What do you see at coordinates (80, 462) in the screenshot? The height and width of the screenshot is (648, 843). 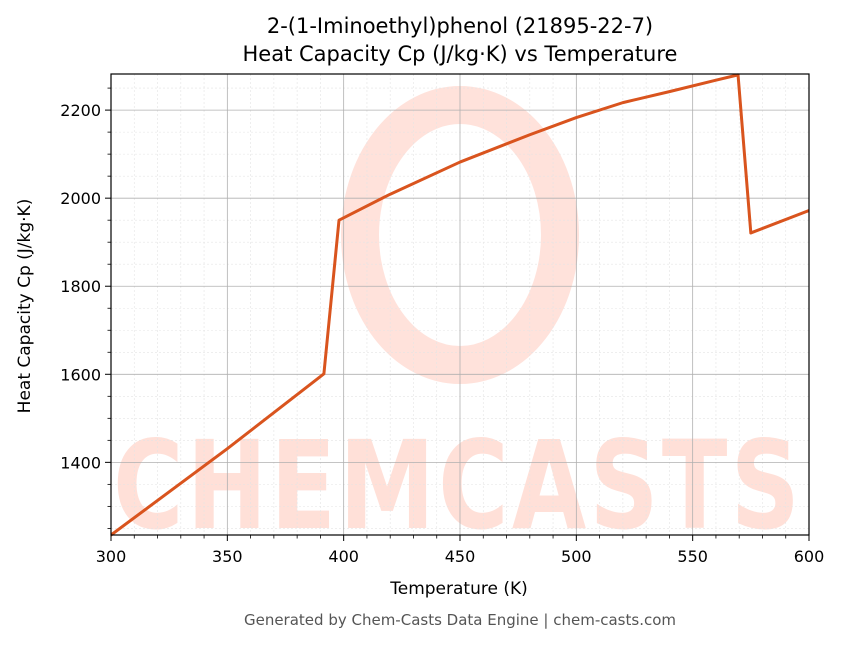 I see `y-tick-label: 1400` at bounding box center [80, 462].